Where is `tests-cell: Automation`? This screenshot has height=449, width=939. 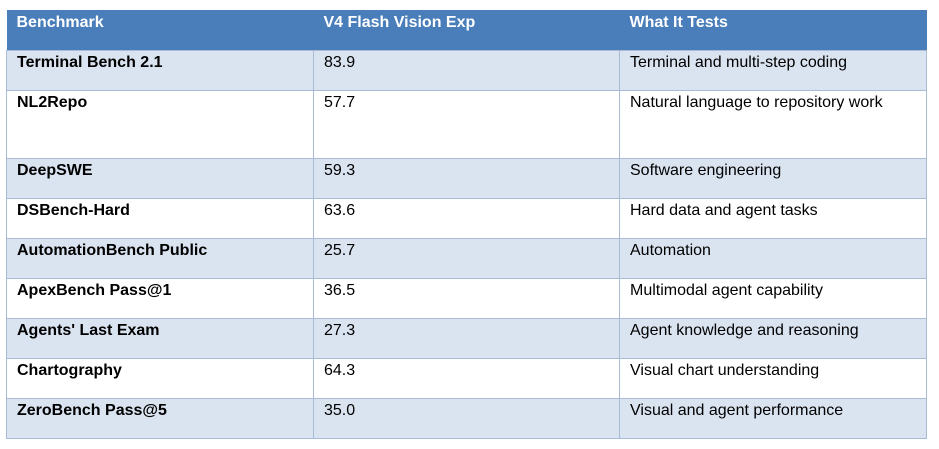 tests-cell: Automation is located at coordinates (773, 258).